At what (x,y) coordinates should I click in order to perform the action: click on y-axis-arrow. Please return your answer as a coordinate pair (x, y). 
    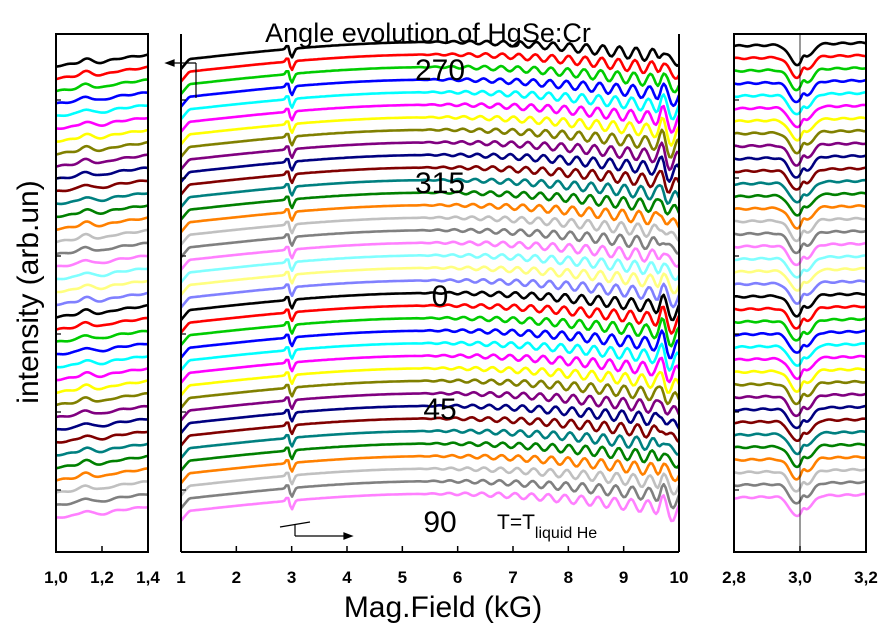
    Looking at the image, I should click on (180, 78).